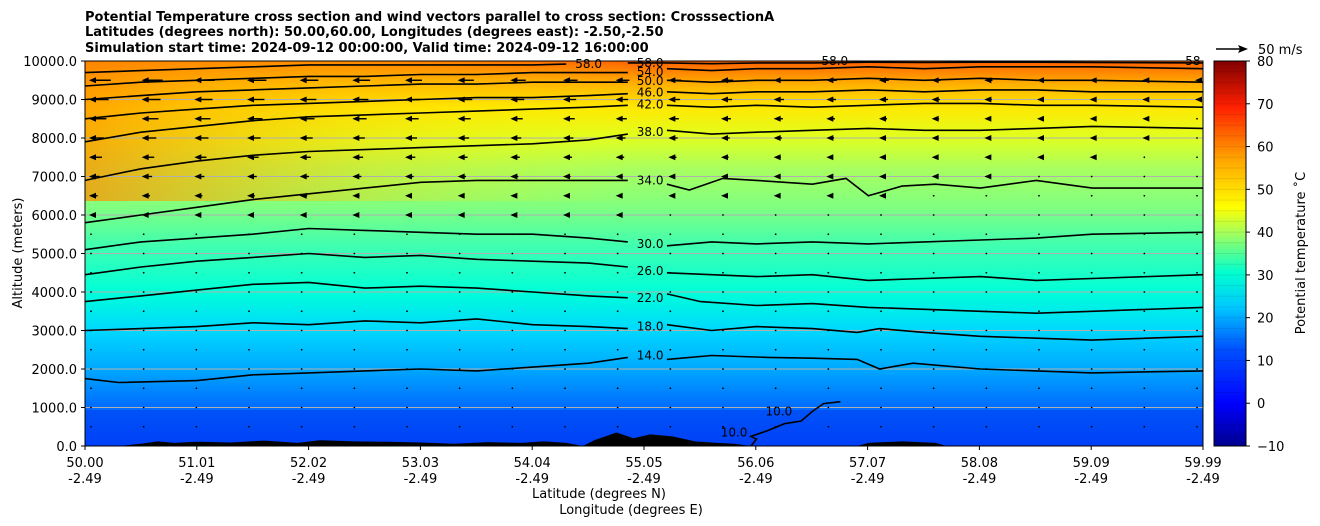  Describe the element at coordinates (755, 463) in the screenshot. I see `x-tick-label-lat: 56.06` at that location.